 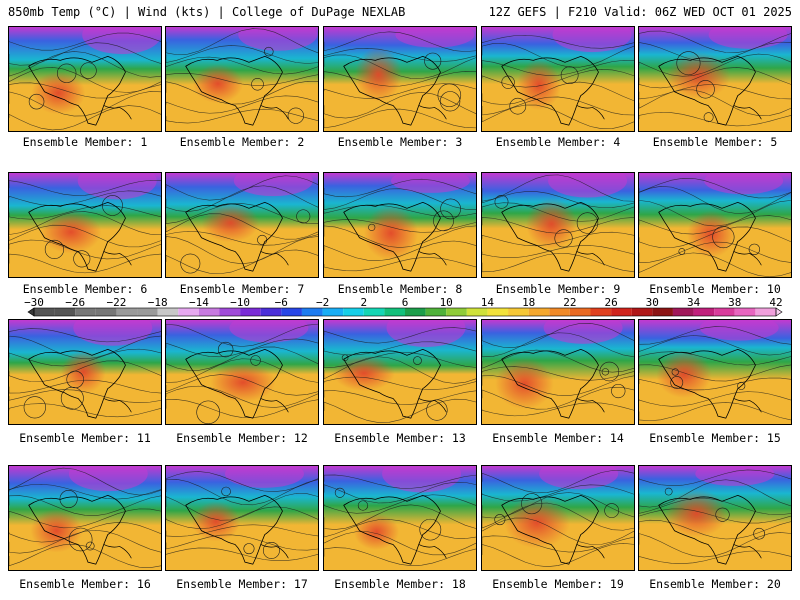 What do you see at coordinates (569, 302) in the screenshot?
I see `colorbar-tick-label: 22` at bounding box center [569, 302].